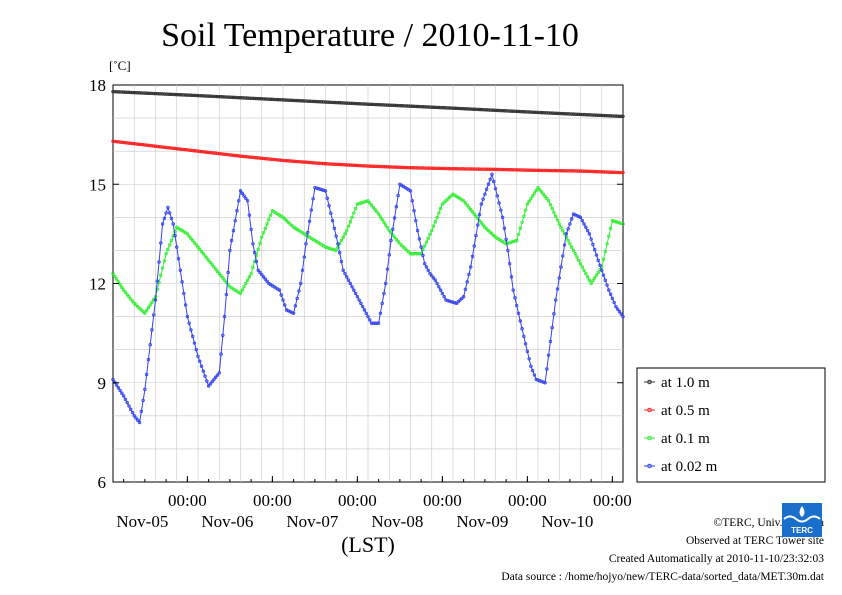 The image size is (842, 595). I want to click on x-tick-label-time: 00:00, so click(527, 500).